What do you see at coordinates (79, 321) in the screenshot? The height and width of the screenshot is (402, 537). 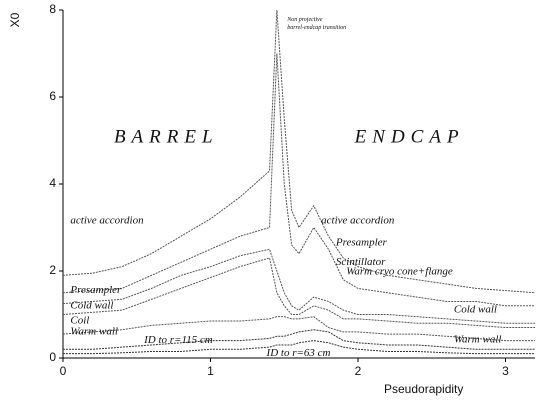 I see `annotation: Coil` at bounding box center [79, 321].